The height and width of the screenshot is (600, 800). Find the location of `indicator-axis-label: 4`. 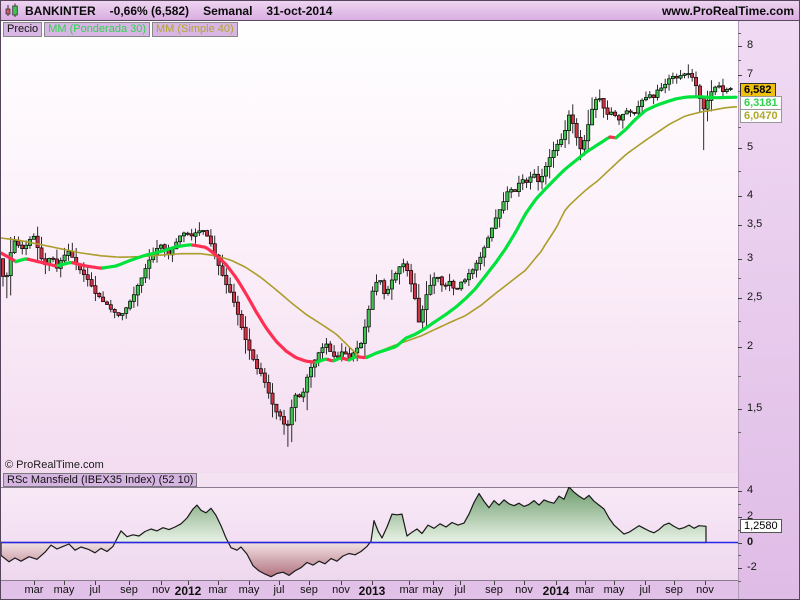

indicator-axis-label: 4 is located at coordinates (750, 489).